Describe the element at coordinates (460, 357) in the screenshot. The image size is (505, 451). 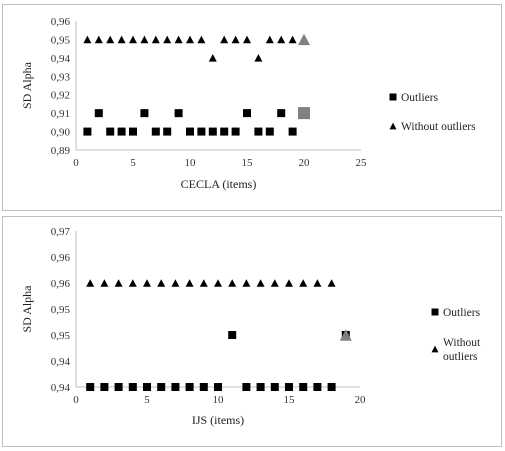
I see `legend-label: outliers` at that location.